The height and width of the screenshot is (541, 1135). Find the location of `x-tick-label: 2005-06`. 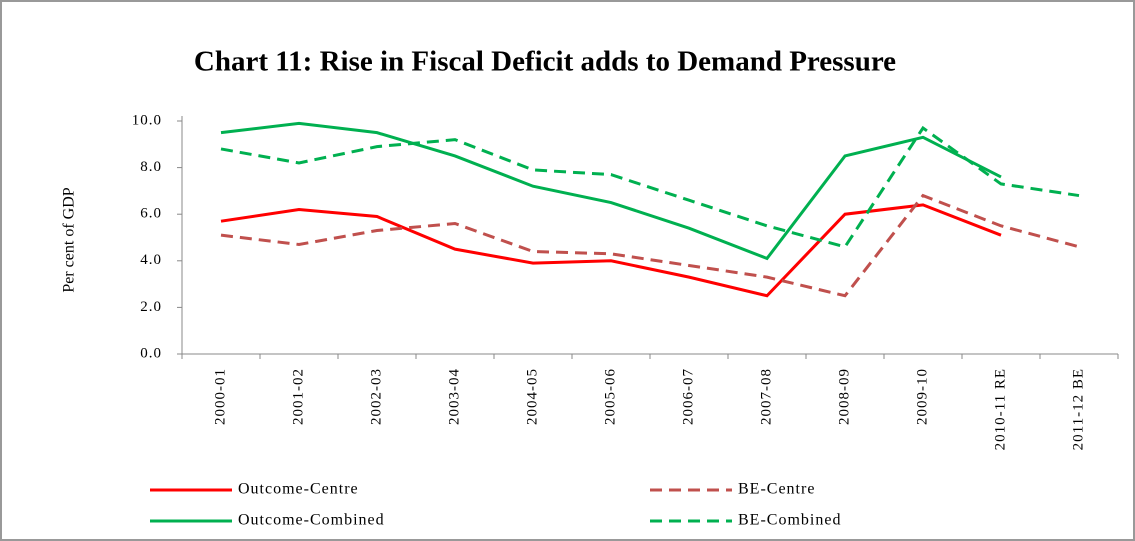

x-tick-label: 2005-06 is located at coordinates (610, 396).